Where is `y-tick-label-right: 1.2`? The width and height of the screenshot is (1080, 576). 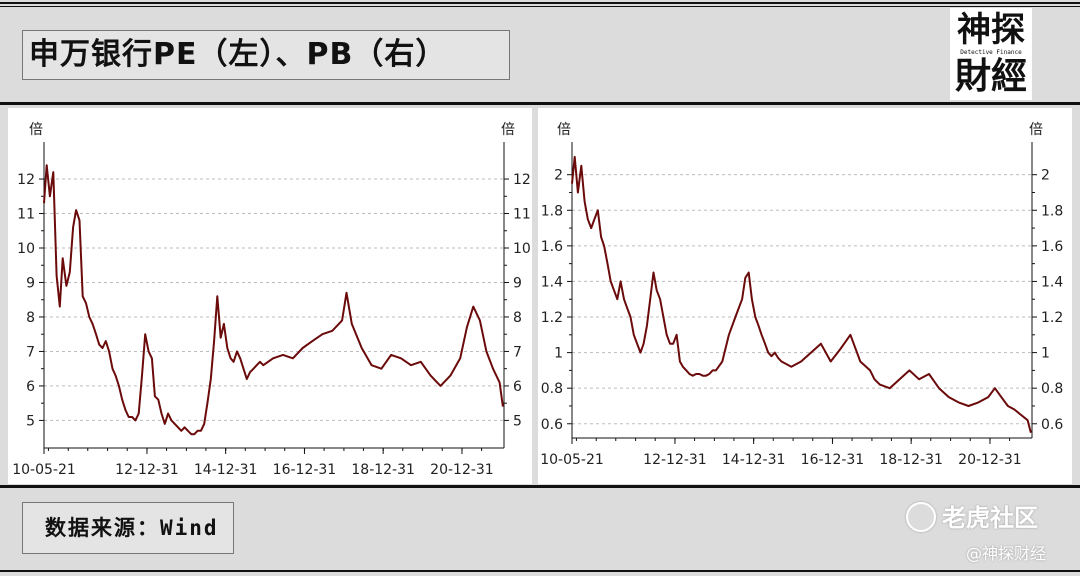
y-tick-label-right: 1.2 is located at coordinates (1052, 318).